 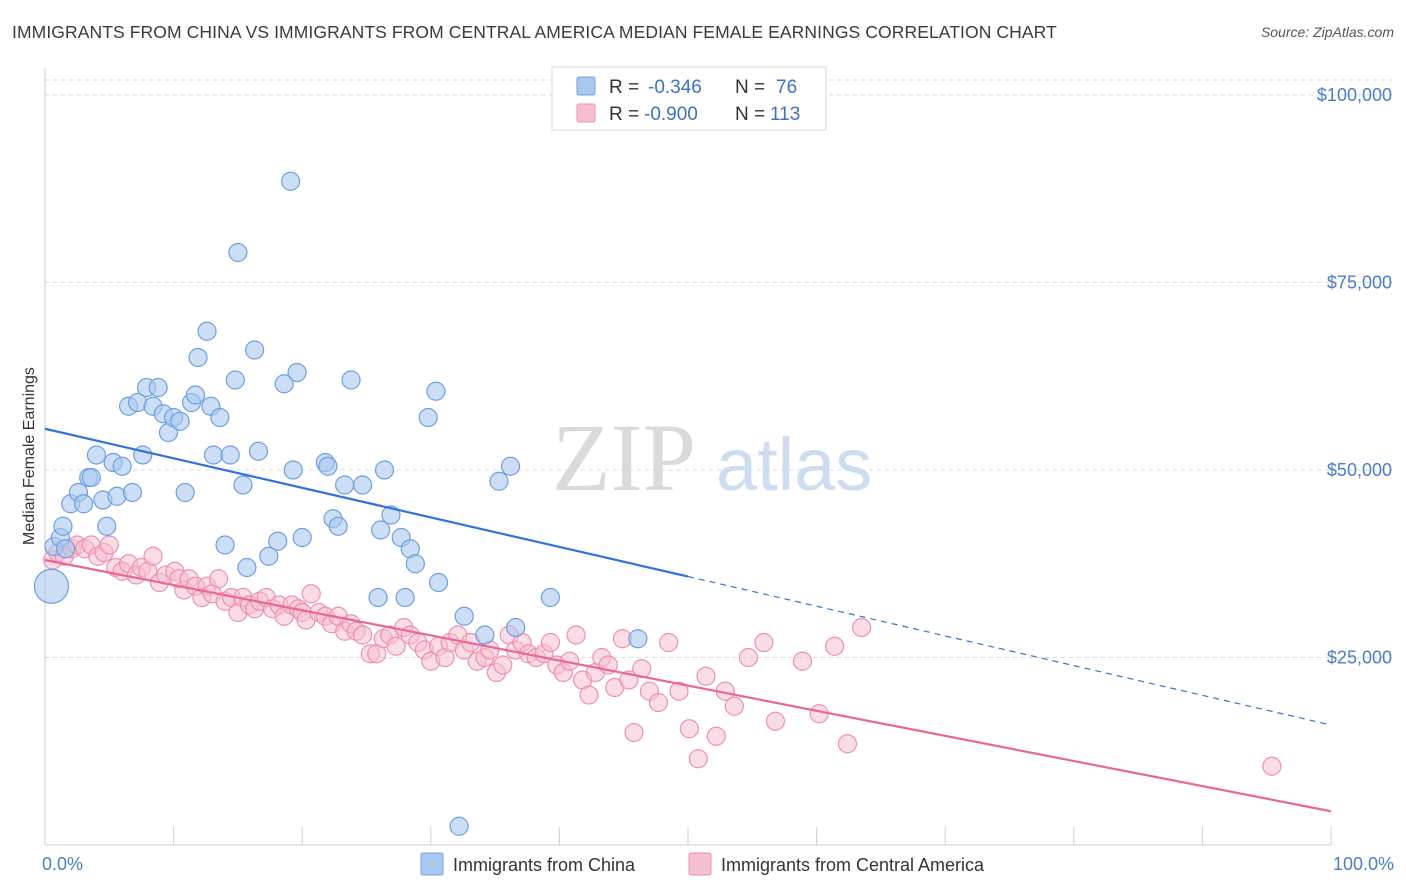 I want to click on bottom-legend-swatch-central-america, so click(x=700, y=864).